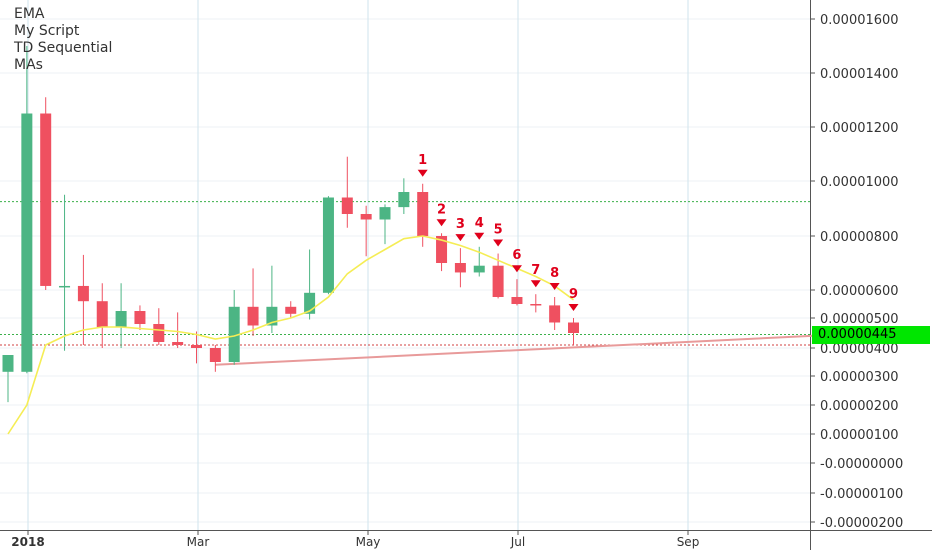 The width and height of the screenshot is (932, 550). What do you see at coordinates (859, 377) in the screenshot?
I see `price-tick-label: 0.00000300` at bounding box center [859, 377].